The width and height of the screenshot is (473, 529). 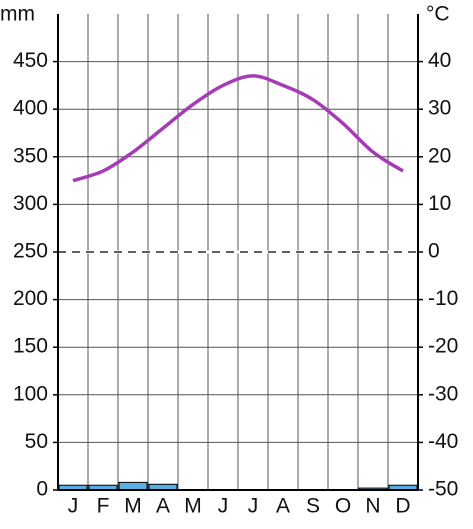 What do you see at coordinates (238, 128) in the screenshot?
I see `temperature-line` at bounding box center [238, 128].